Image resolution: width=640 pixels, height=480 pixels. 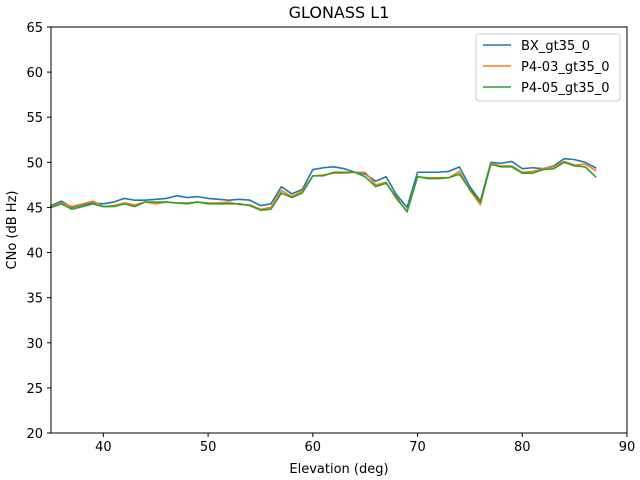 I want to click on legend-label: P4-03_gt35_0, so click(x=565, y=67).